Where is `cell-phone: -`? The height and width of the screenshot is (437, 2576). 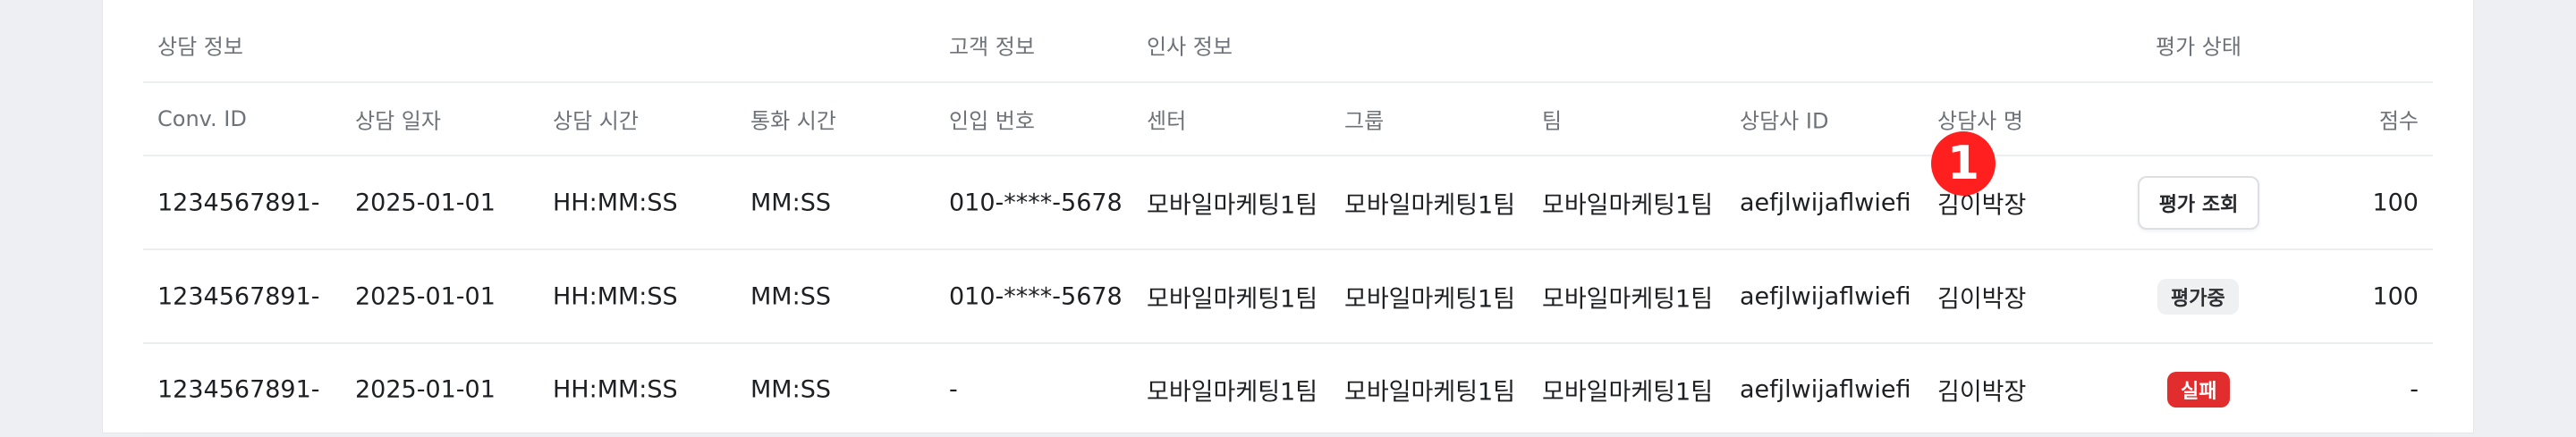 cell-phone: - is located at coordinates (953, 389).